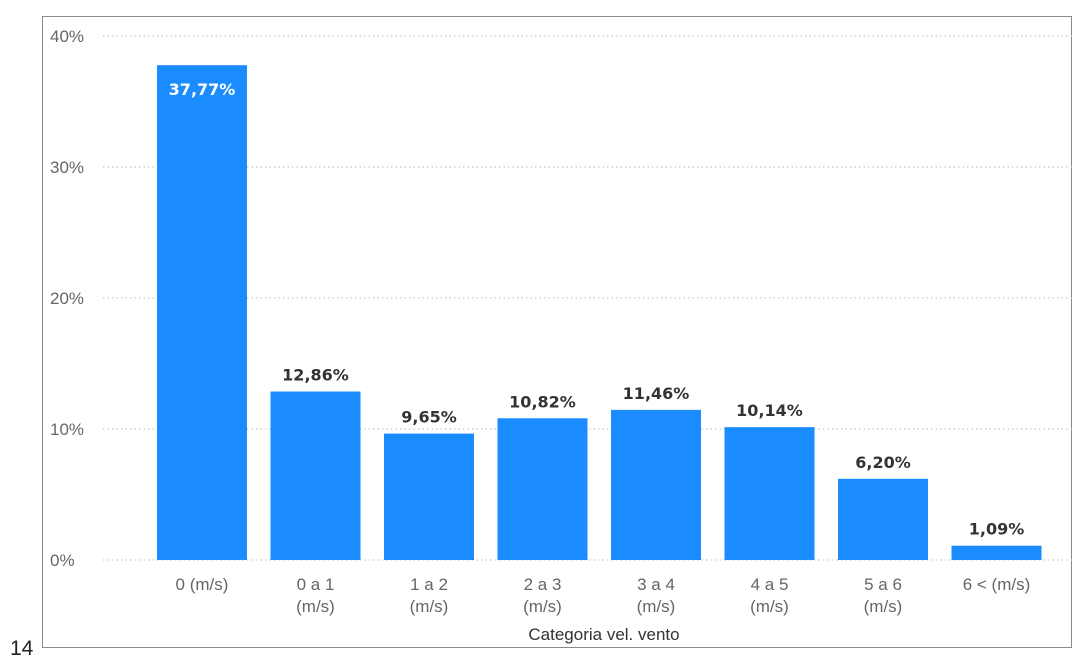  I want to click on data-label: 10,14%, so click(769, 410).